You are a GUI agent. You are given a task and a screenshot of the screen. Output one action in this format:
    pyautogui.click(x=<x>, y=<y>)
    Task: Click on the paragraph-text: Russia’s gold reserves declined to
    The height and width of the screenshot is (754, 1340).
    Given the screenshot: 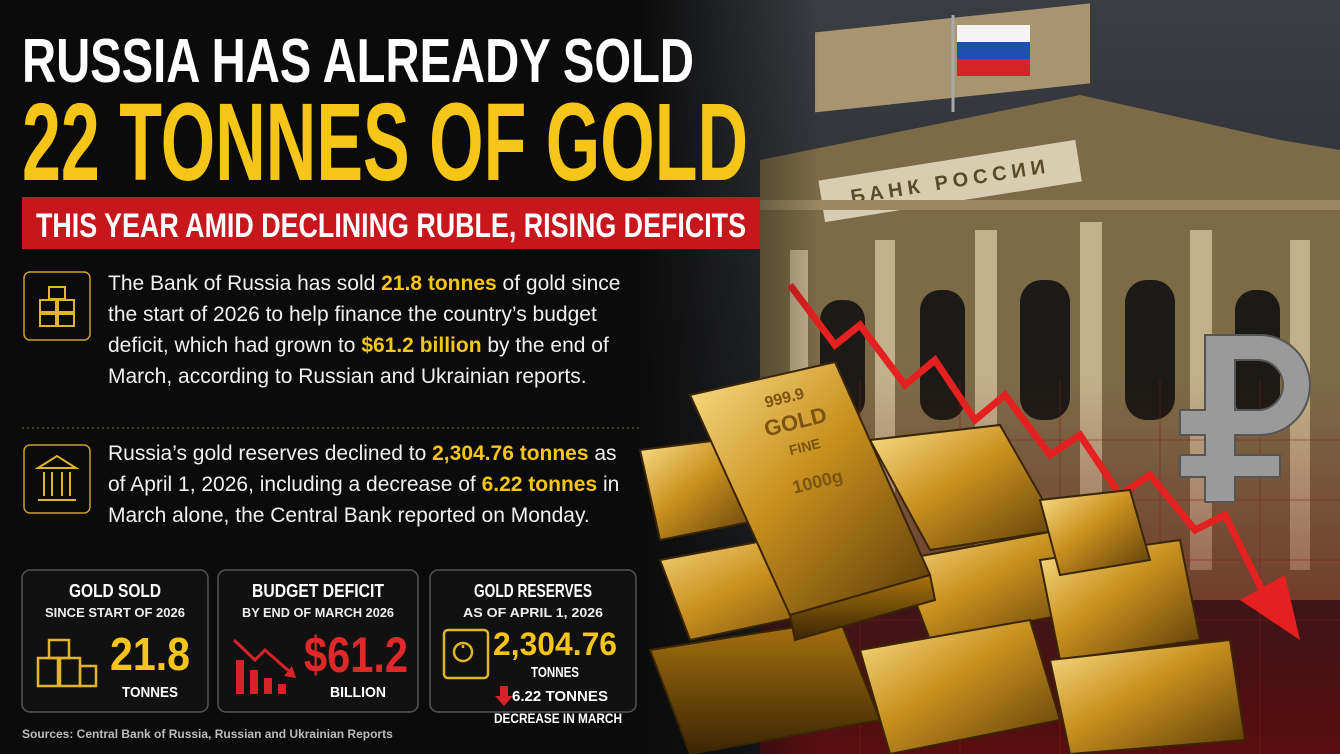 What is the action you would take?
    pyautogui.click(x=270, y=453)
    